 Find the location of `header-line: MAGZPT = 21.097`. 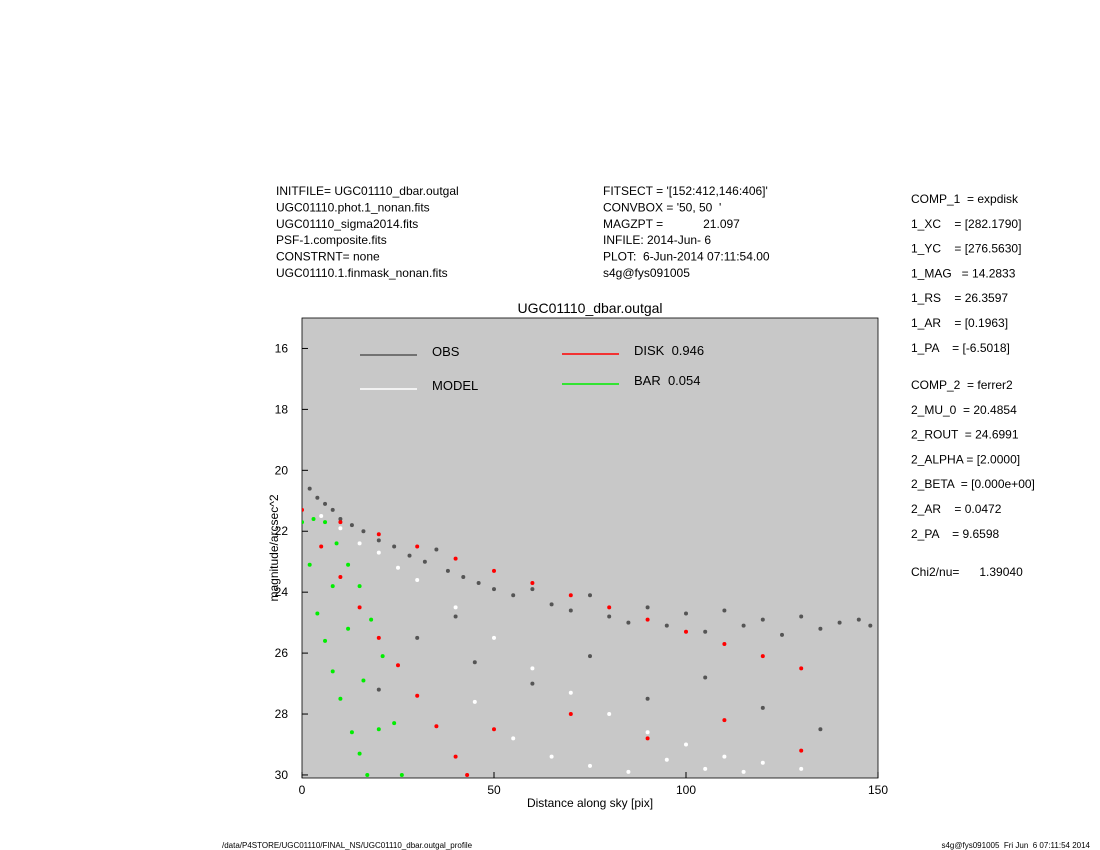

header-line: MAGZPT = 21.097 is located at coordinates (671, 224).